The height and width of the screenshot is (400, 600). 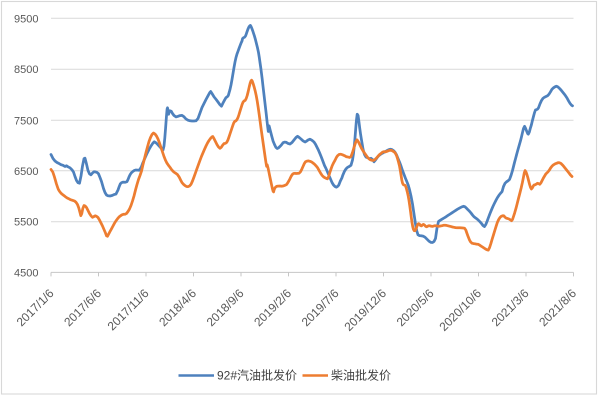 What do you see at coordinates (26, 273) in the screenshot?
I see `svg-text: 4500` at bounding box center [26, 273].